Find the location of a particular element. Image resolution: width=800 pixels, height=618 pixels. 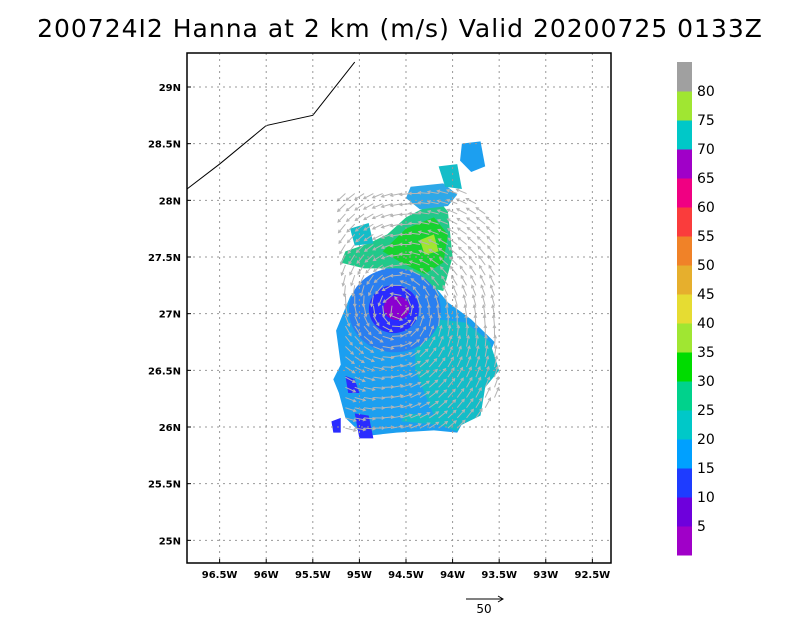

x-tick-label: 96W is located at coordinates (266, 575).